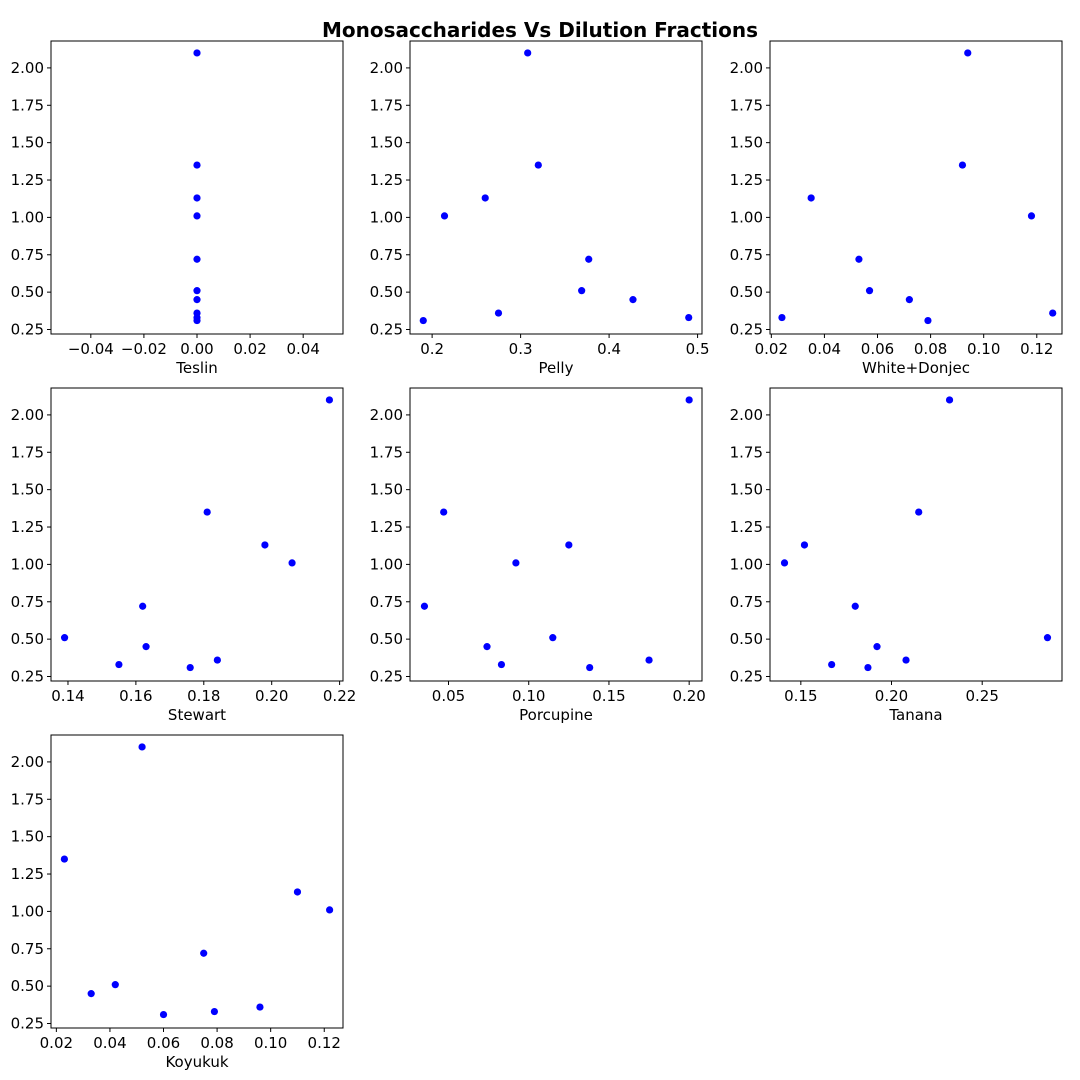  What do you see at coordinates (556, 368) in the screenshot?
I see `x-axis-label: Pelly` at bounding box center [556, 368].